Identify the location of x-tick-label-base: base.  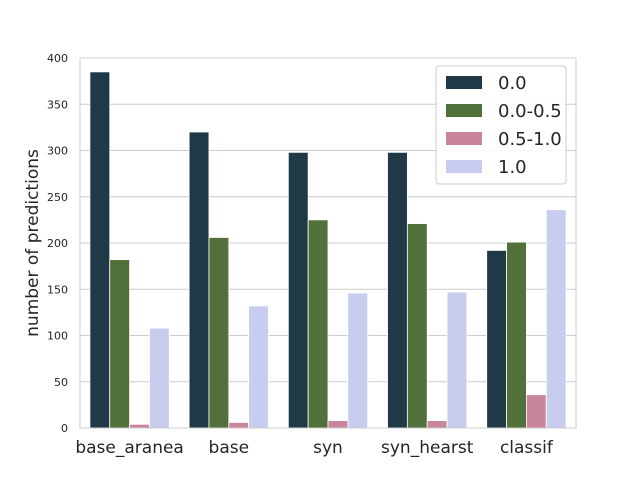
(229, 448).